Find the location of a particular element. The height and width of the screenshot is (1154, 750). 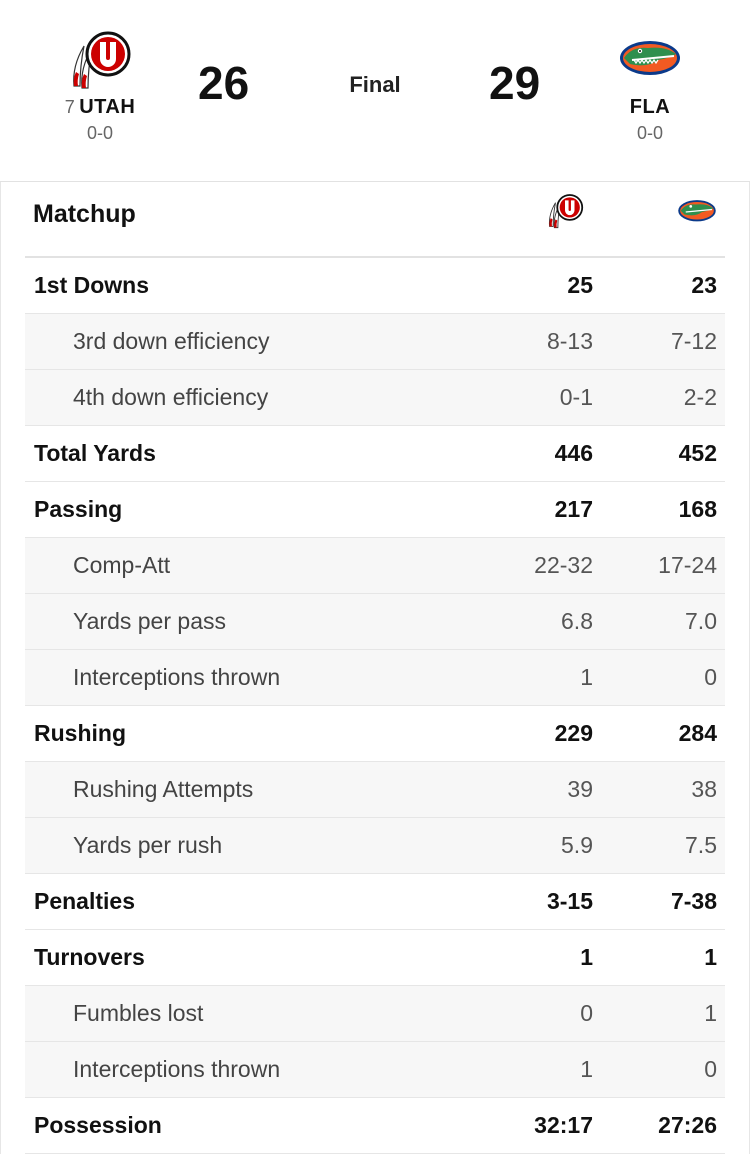

home-stat-value: 7-38 is located at coordinates (693, 901).